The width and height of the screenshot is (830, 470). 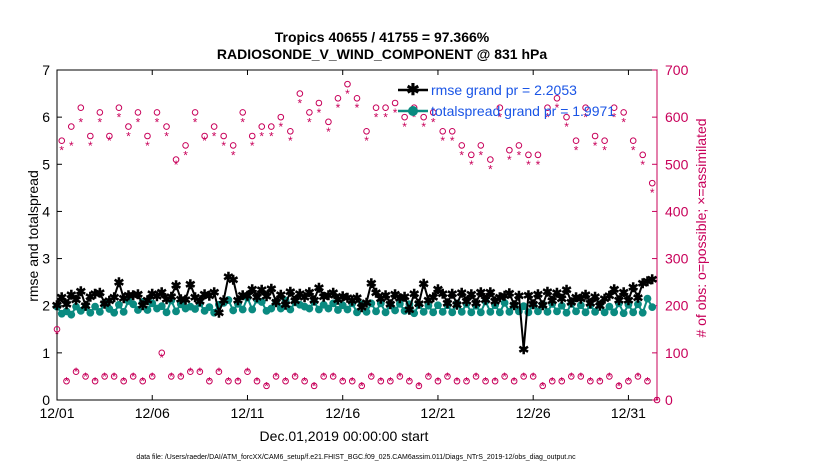 I want to click on y-axis-left: 0 1 2 3 4 5 6 7, so click(x=52, y=235).